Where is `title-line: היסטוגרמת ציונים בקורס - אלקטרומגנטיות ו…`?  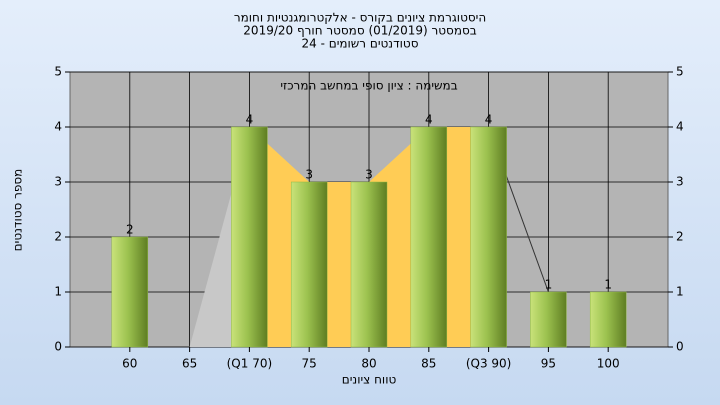 title-line: היסטוגרמת ציונים בקורס - אלקטרומגנטיות ו… is located at coordinates (360, 18).